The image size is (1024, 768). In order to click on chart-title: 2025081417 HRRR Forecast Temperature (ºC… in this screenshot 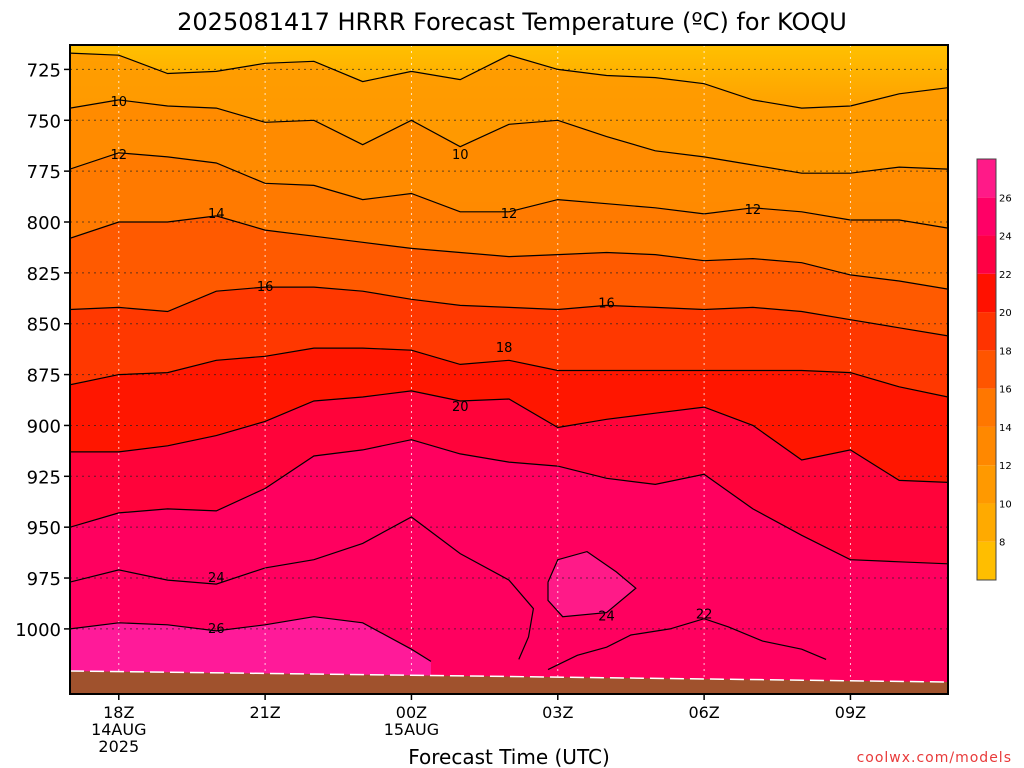, I will do `click(512, 22)`.